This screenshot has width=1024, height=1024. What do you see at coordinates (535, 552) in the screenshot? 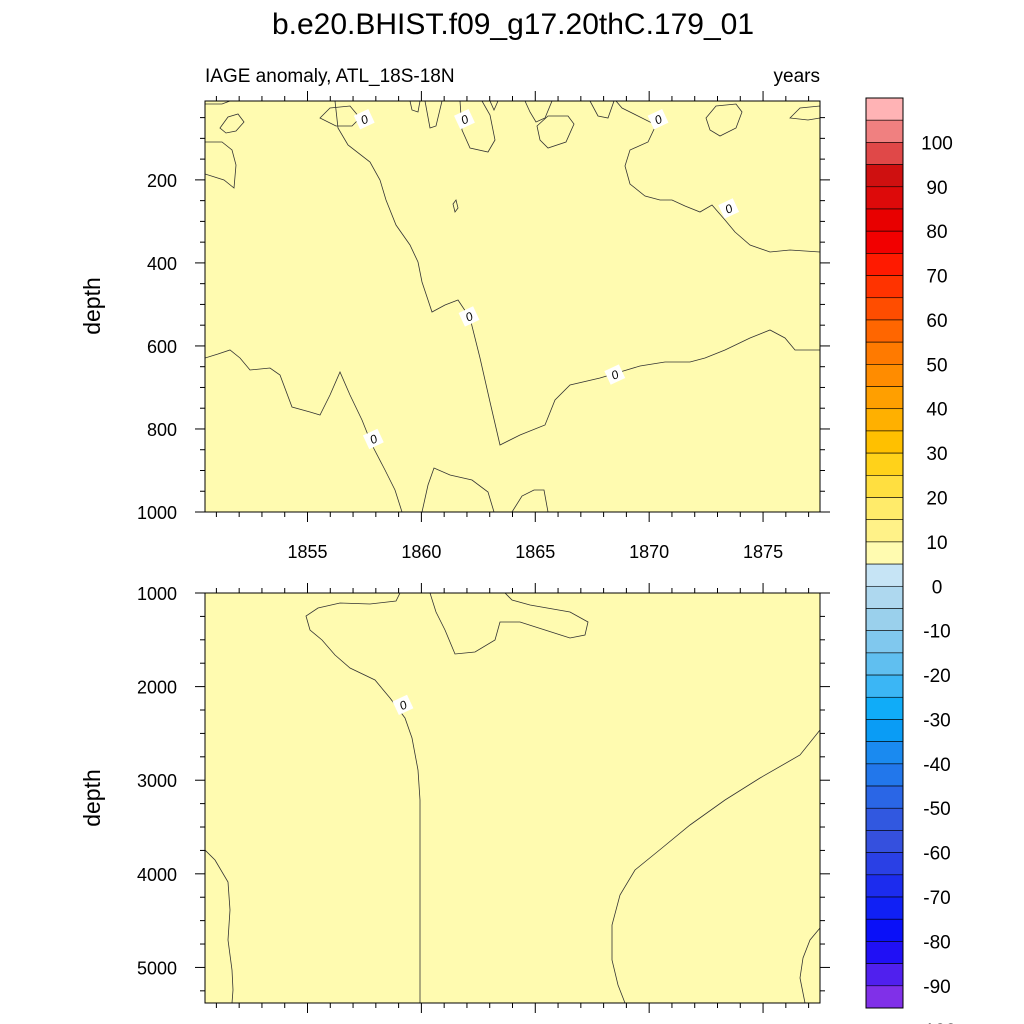
I see `x-tick-label: 1865` at bounding box center [535, 552].